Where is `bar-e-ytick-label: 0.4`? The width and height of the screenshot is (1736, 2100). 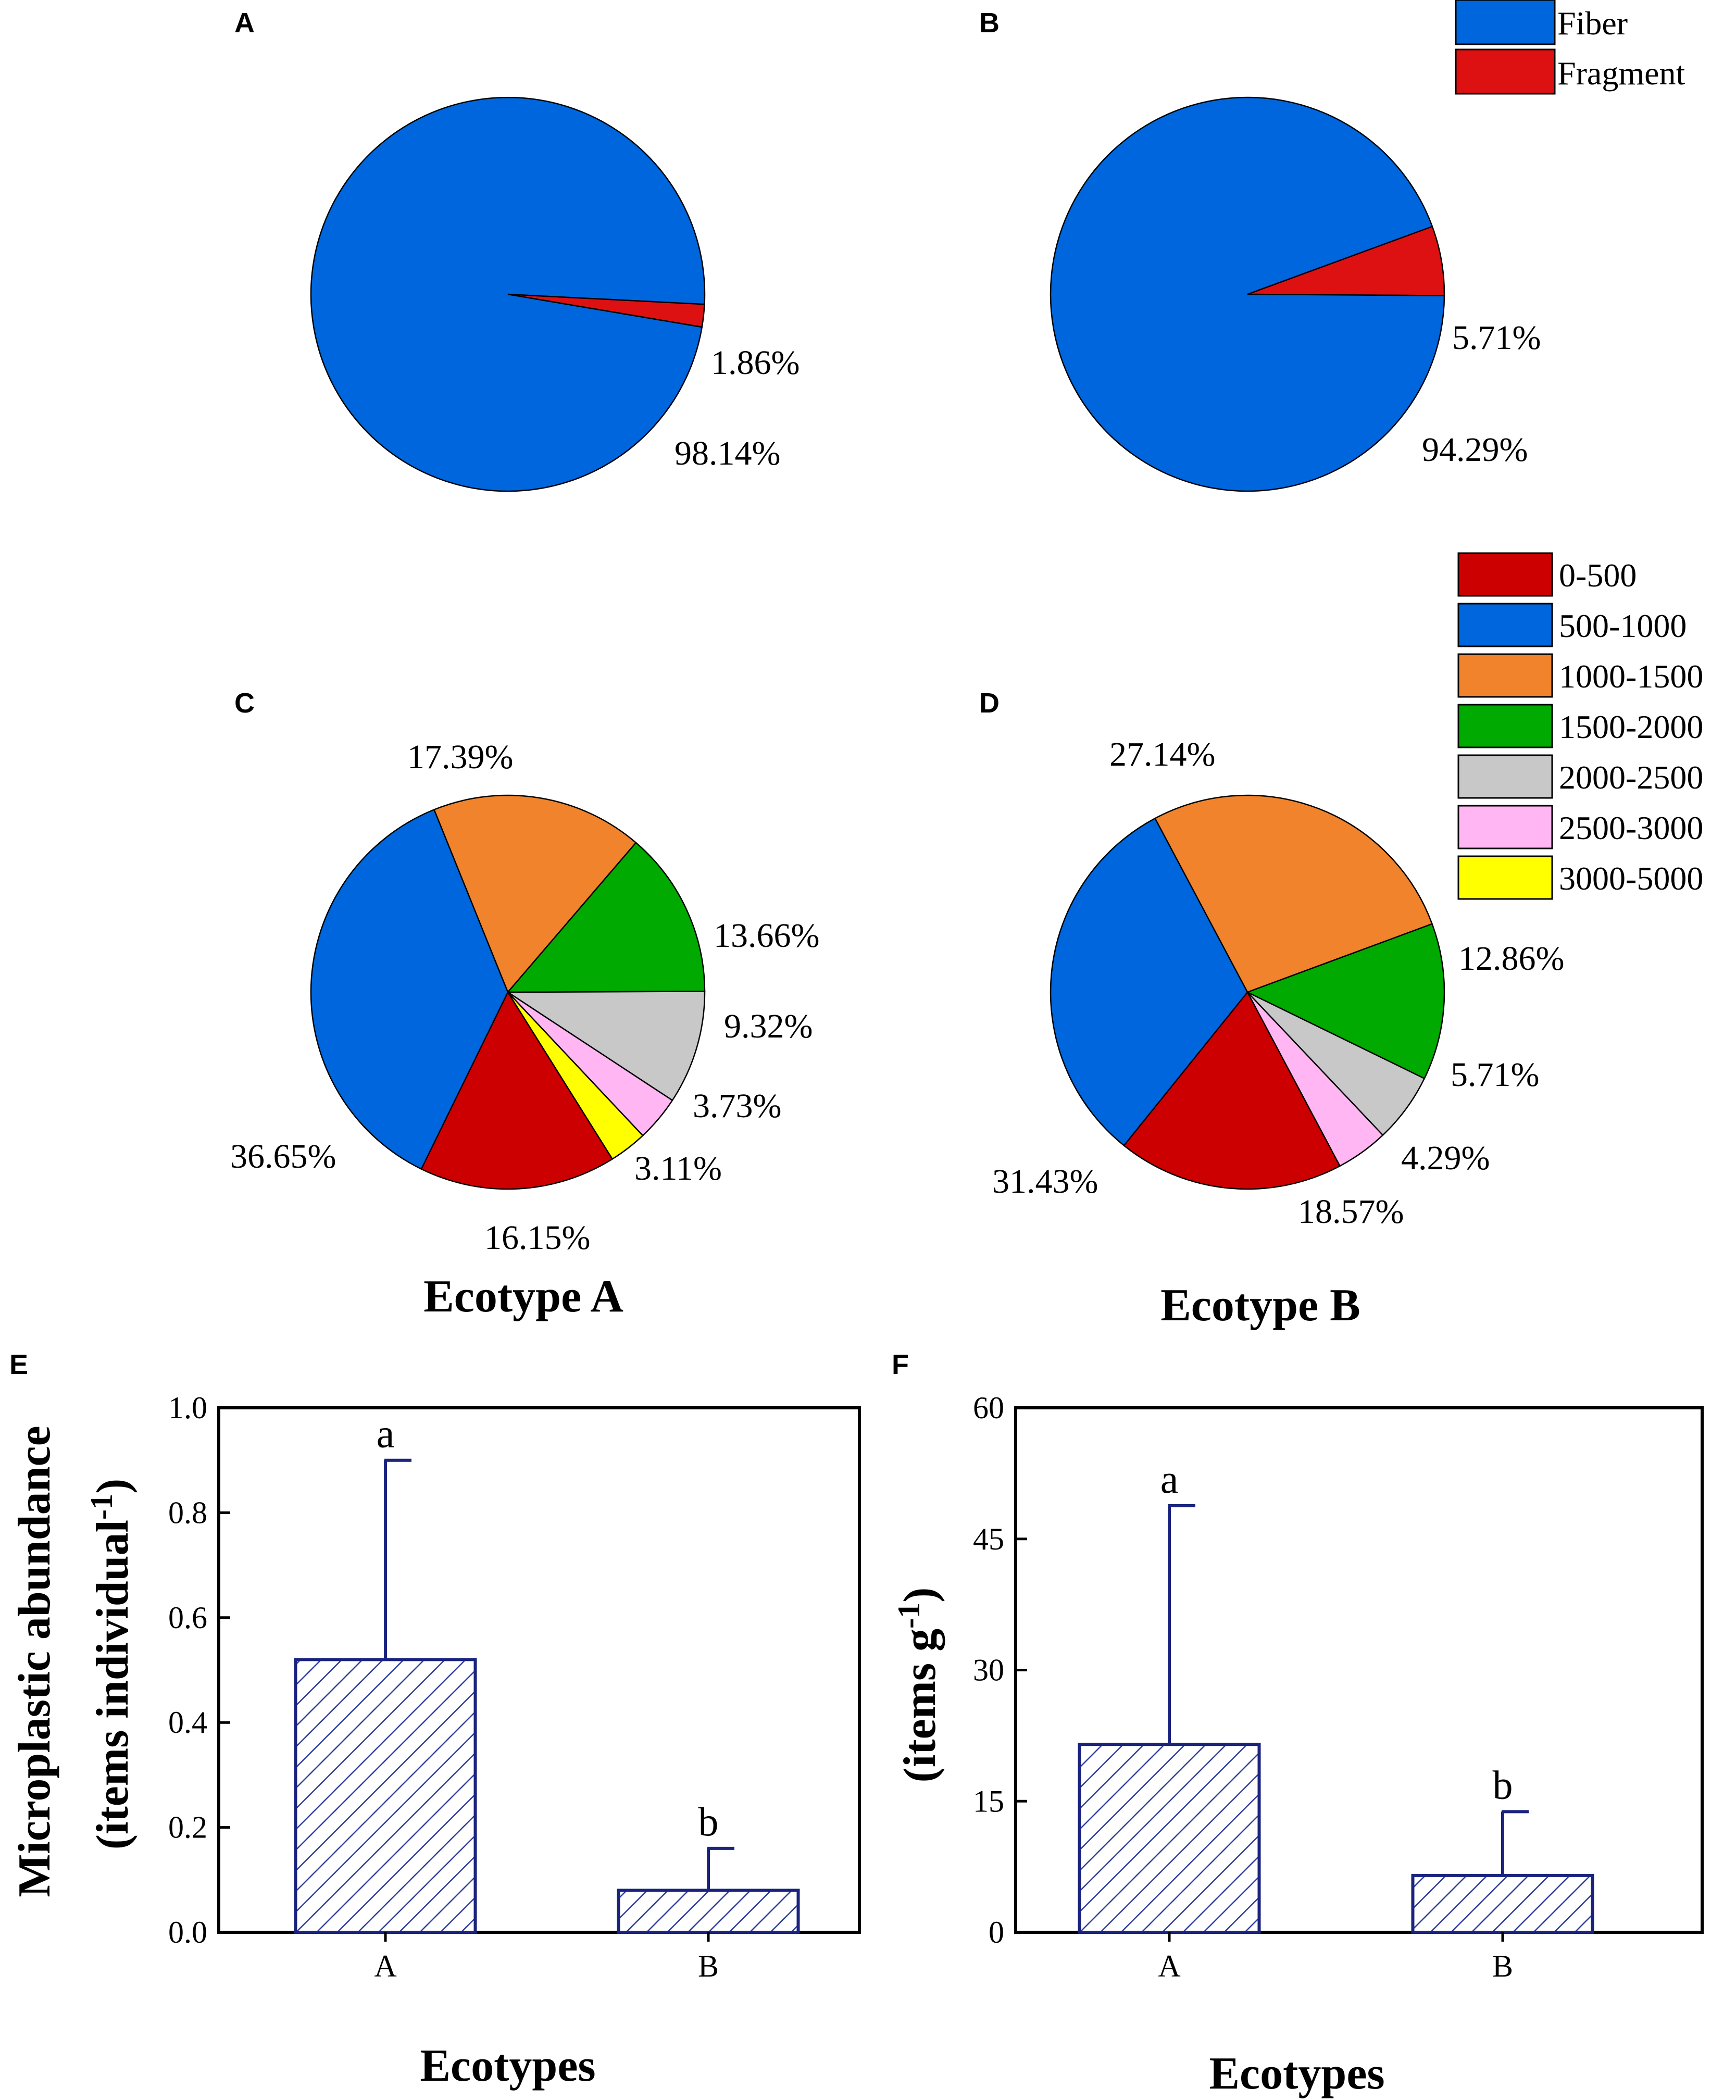 bar-e-ytick-label: 0.4 is located at coordinates (188, 1722).